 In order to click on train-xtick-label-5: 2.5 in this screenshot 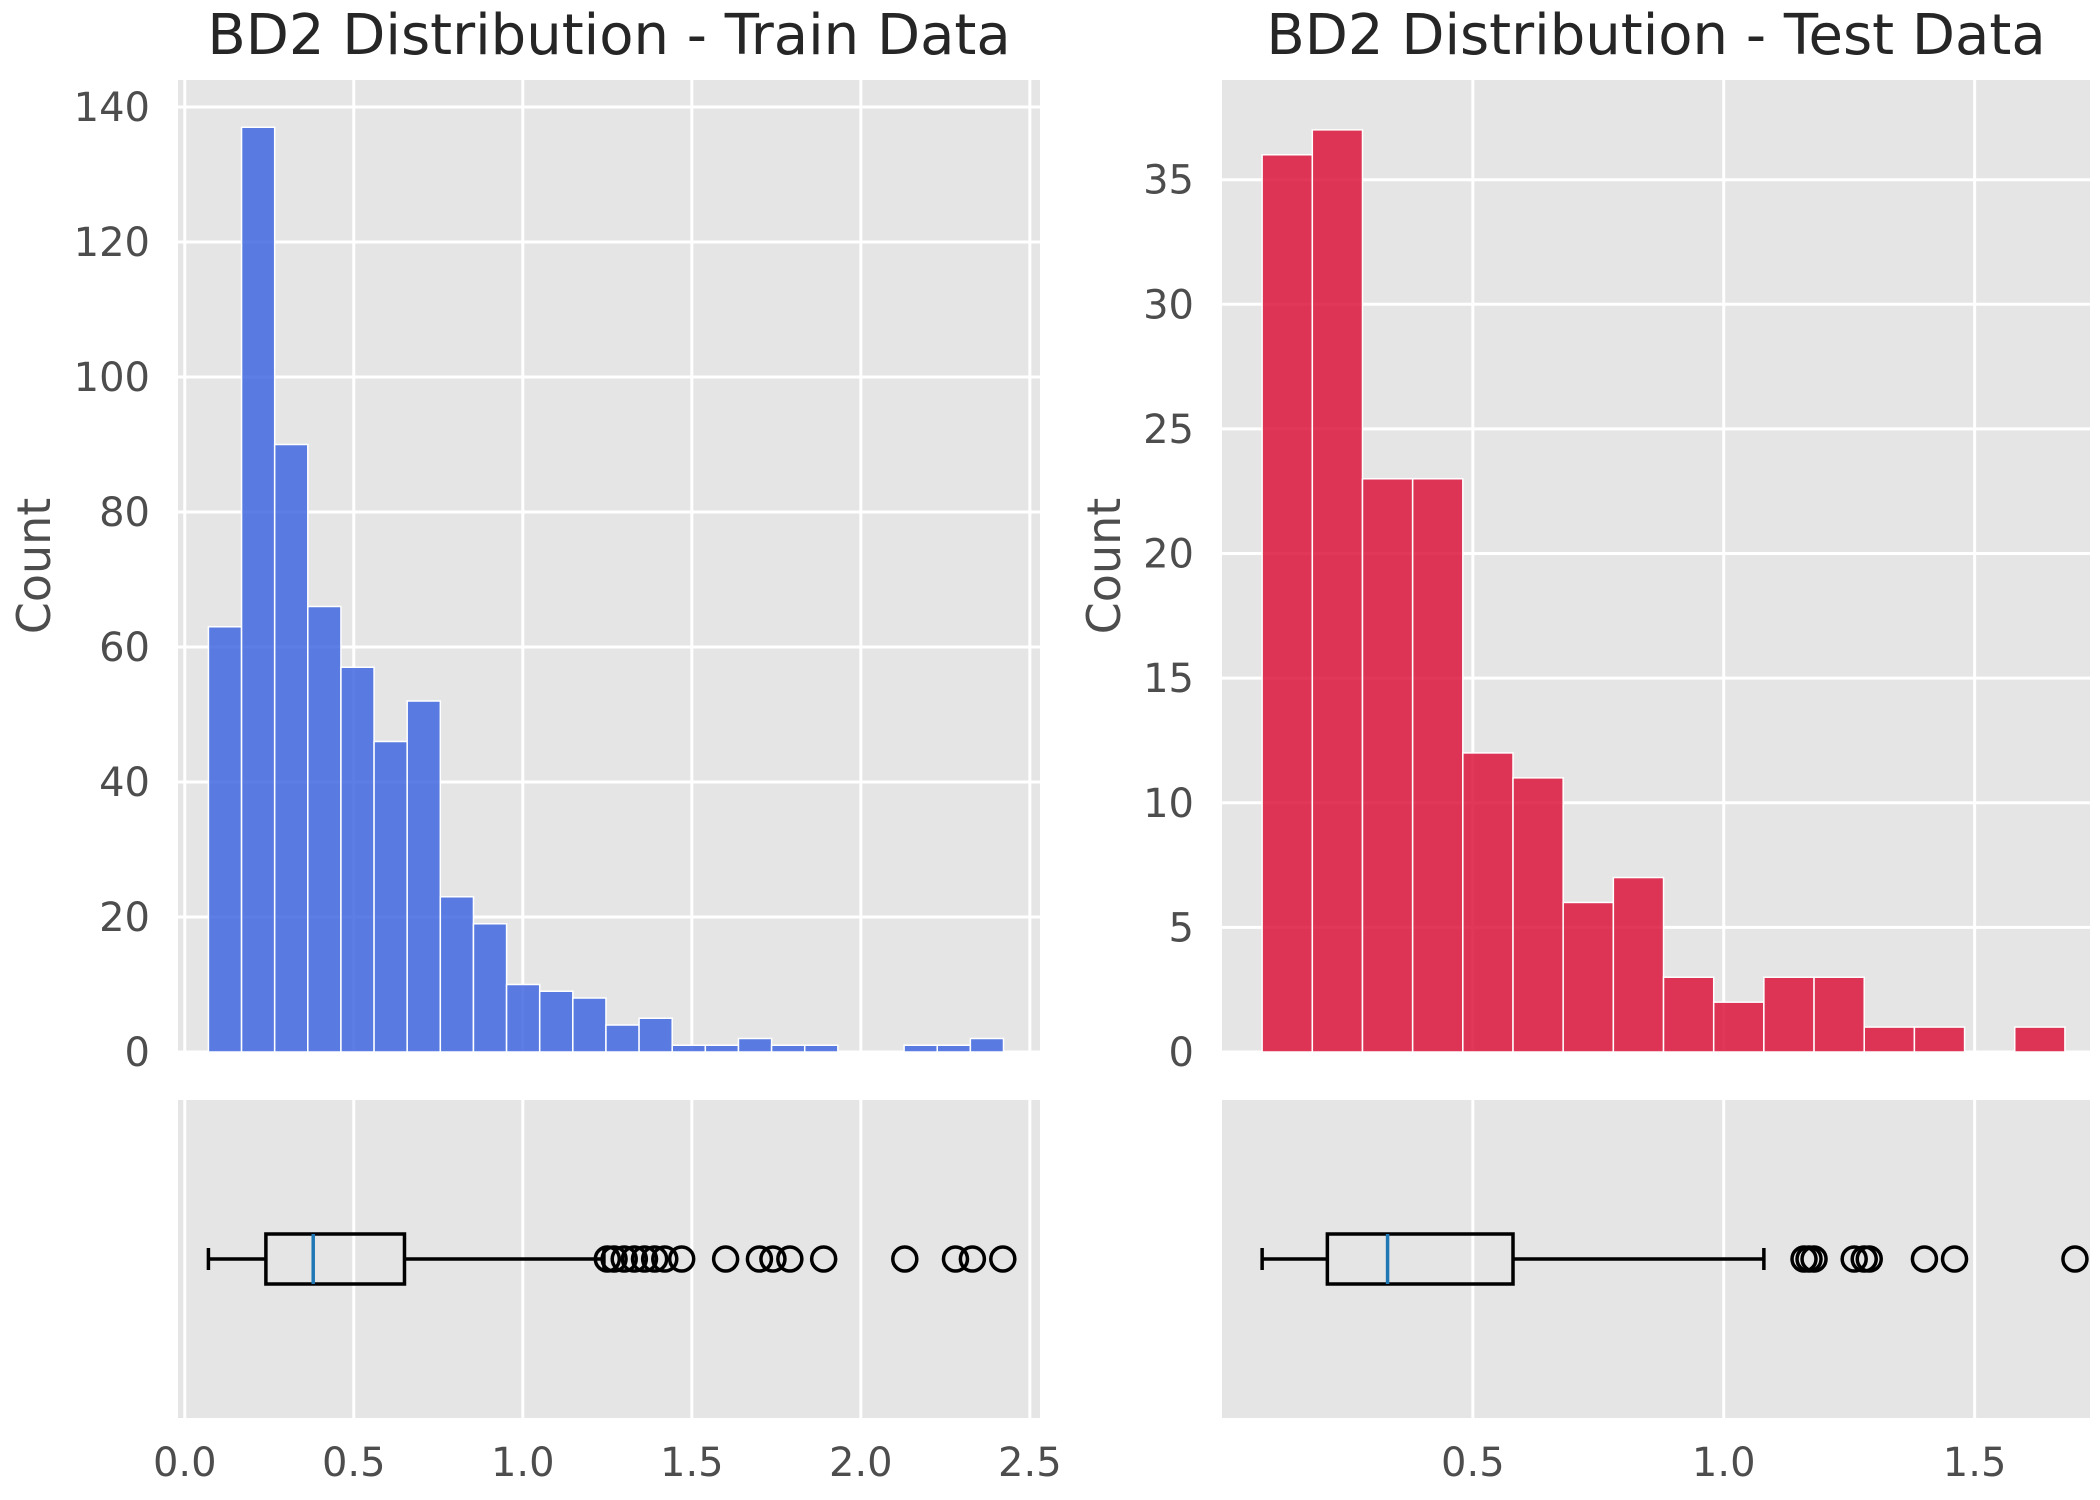, I will do `click(1030, 1463)`.